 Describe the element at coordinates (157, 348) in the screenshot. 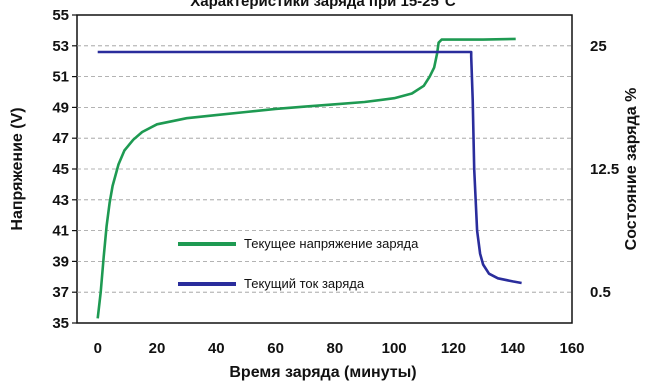

I see `x-tick-label: 20` at that location.